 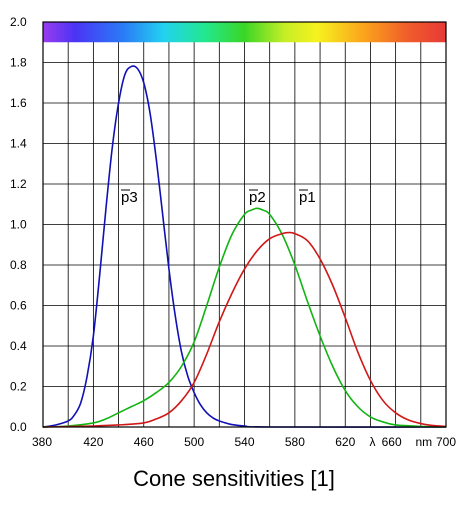 I want to click on x-tick-label: 580, so click(x=295, y=442).